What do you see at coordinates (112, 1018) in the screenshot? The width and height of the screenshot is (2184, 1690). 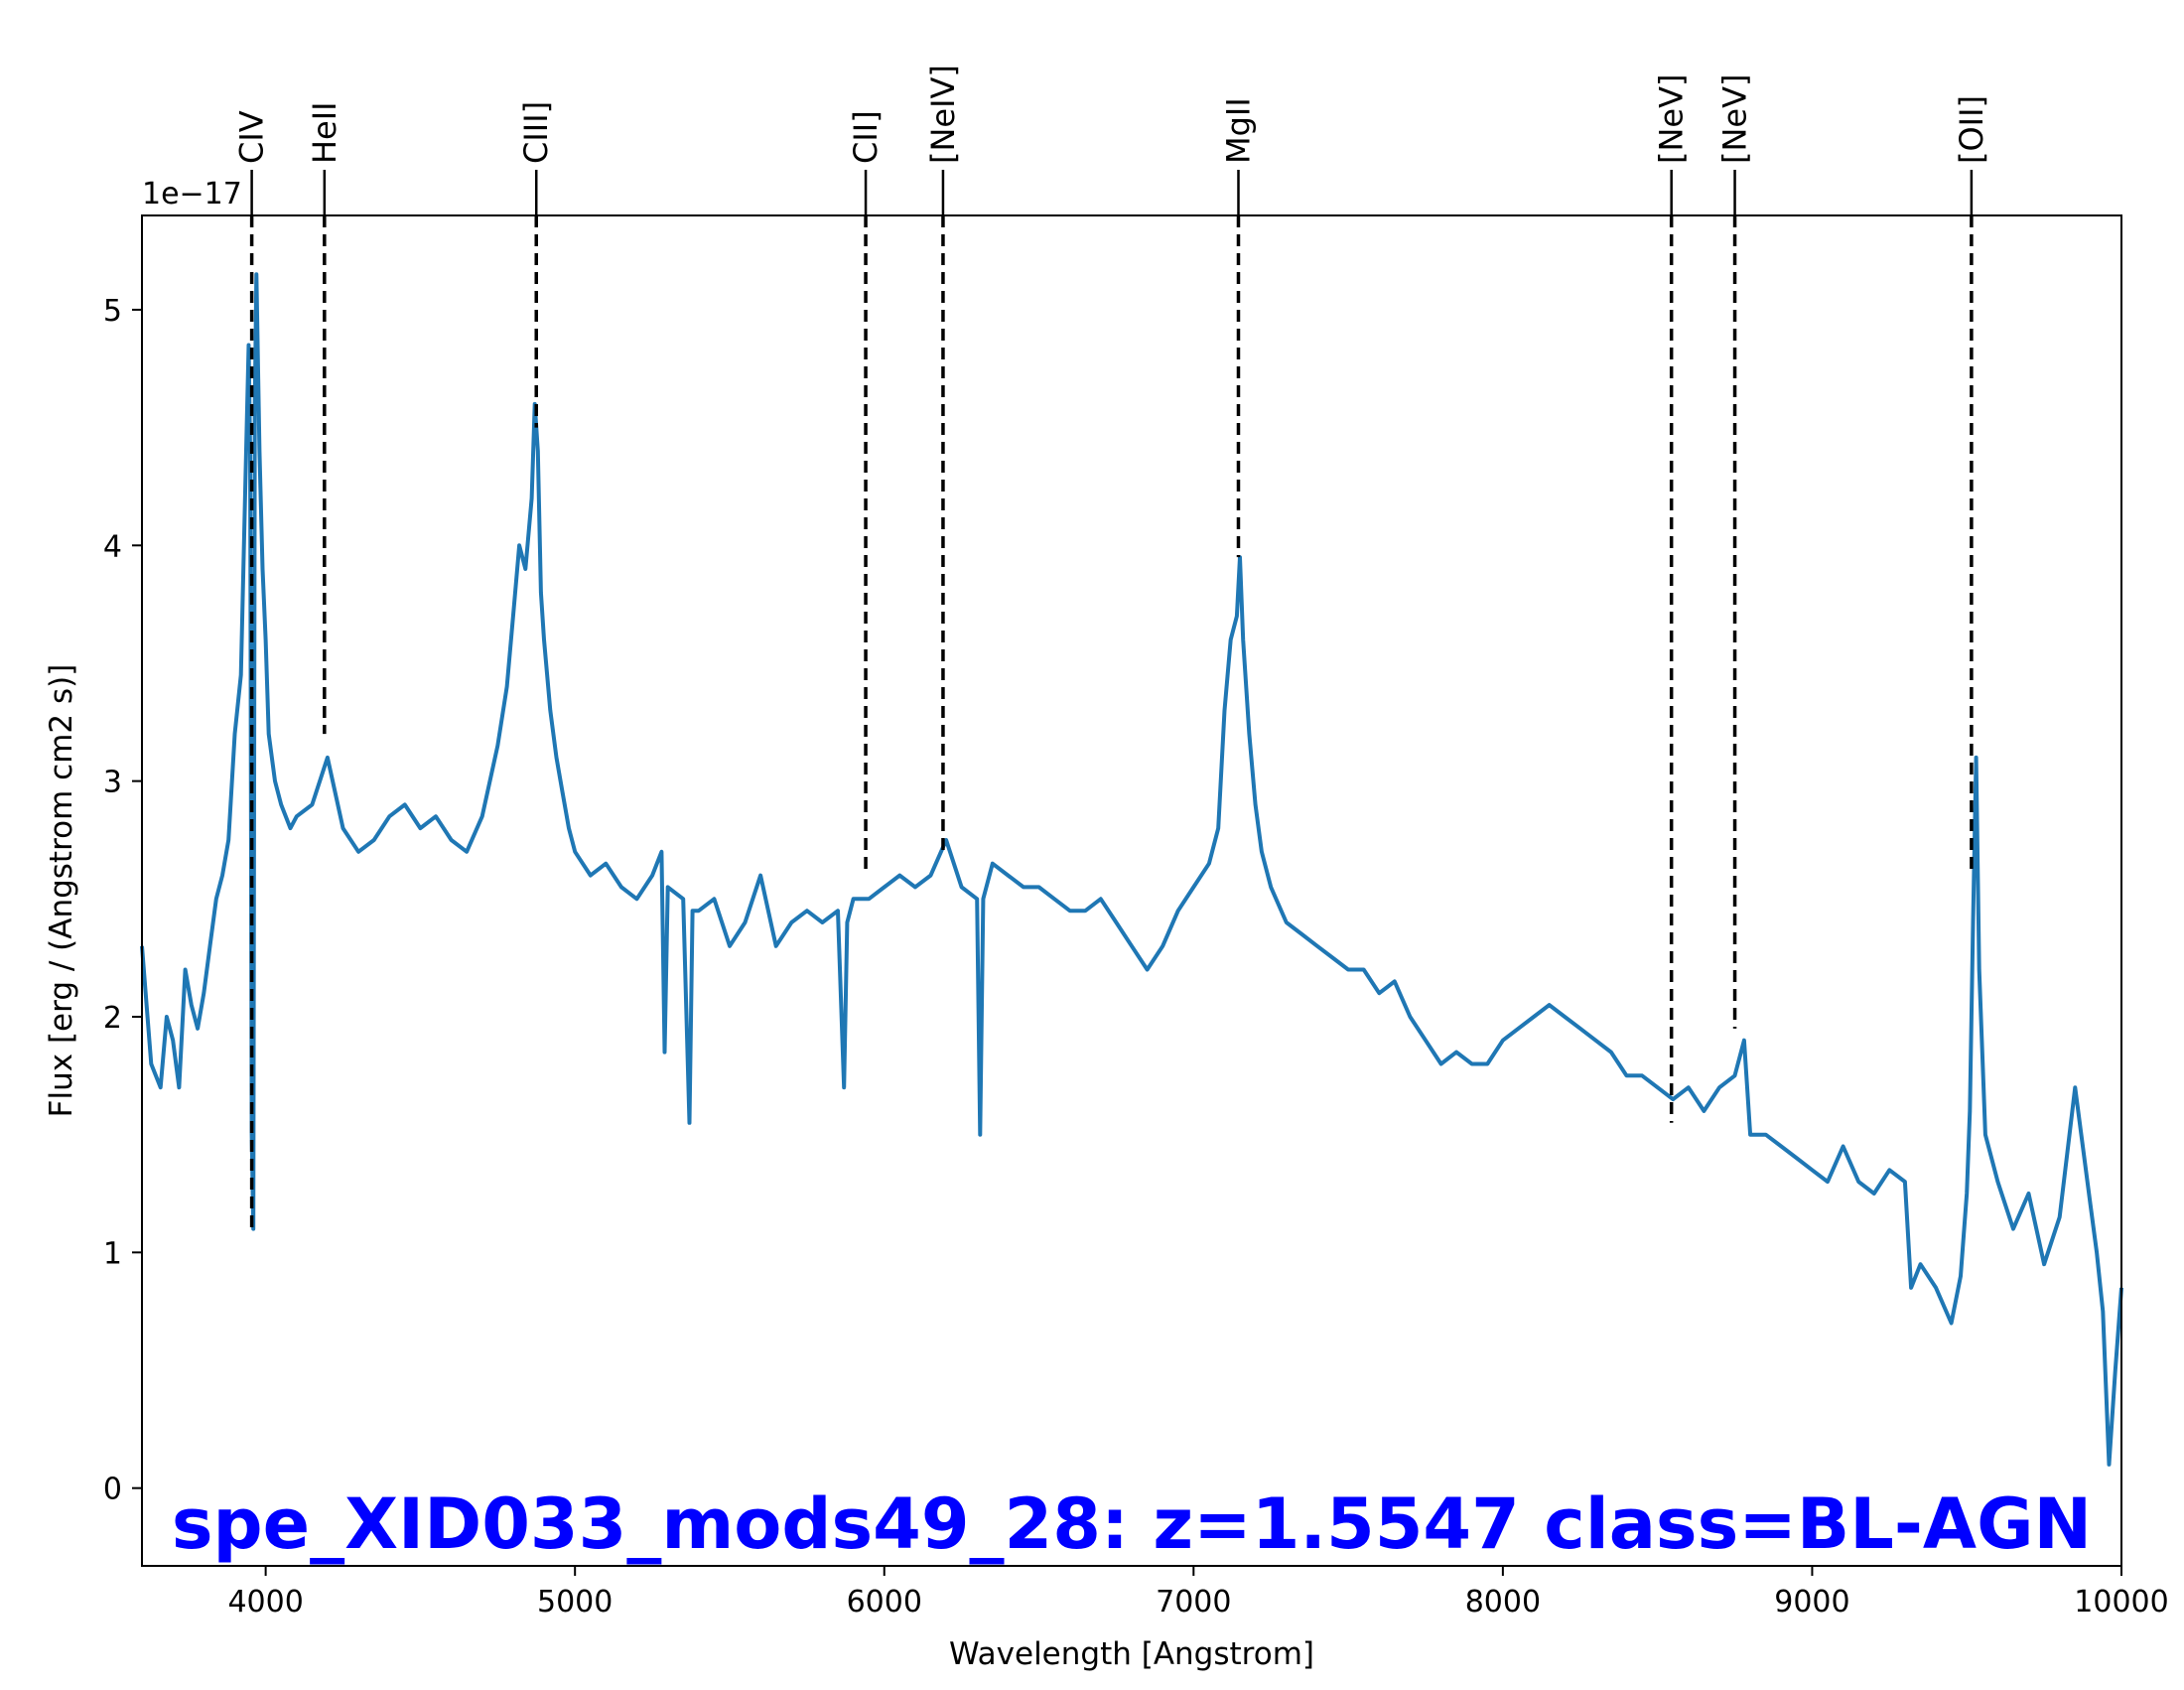 I see `y-tick-label-2: 2` at bounding box center [112, 1018].